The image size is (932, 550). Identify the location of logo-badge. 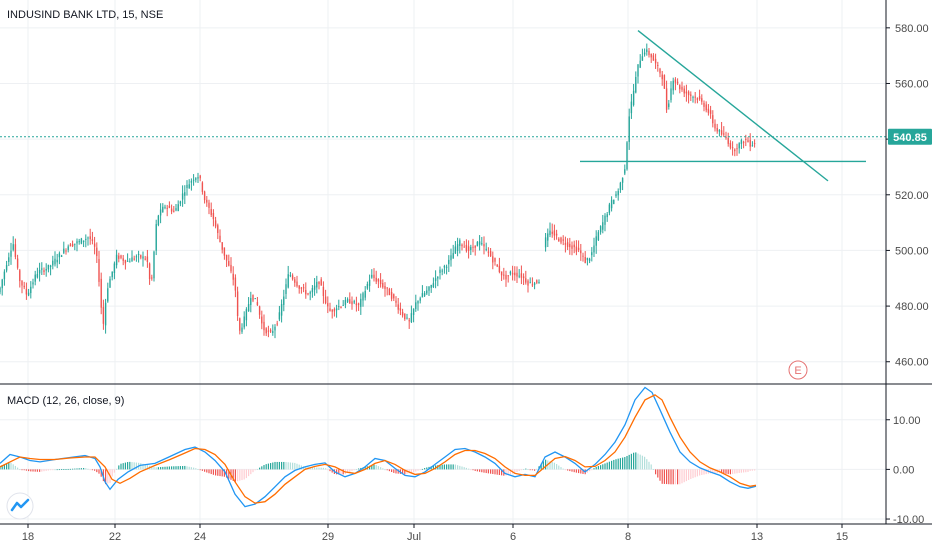
(20, 506).